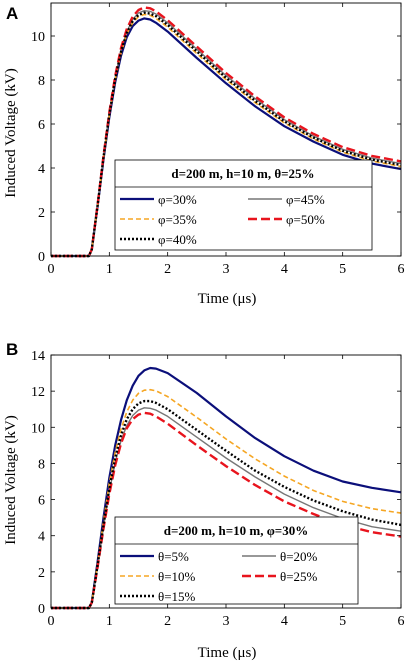 The height and width of the screenshot is (664, 408). I want to click on panel-a-legend-label-4: φ=50%, so click(305, 219).